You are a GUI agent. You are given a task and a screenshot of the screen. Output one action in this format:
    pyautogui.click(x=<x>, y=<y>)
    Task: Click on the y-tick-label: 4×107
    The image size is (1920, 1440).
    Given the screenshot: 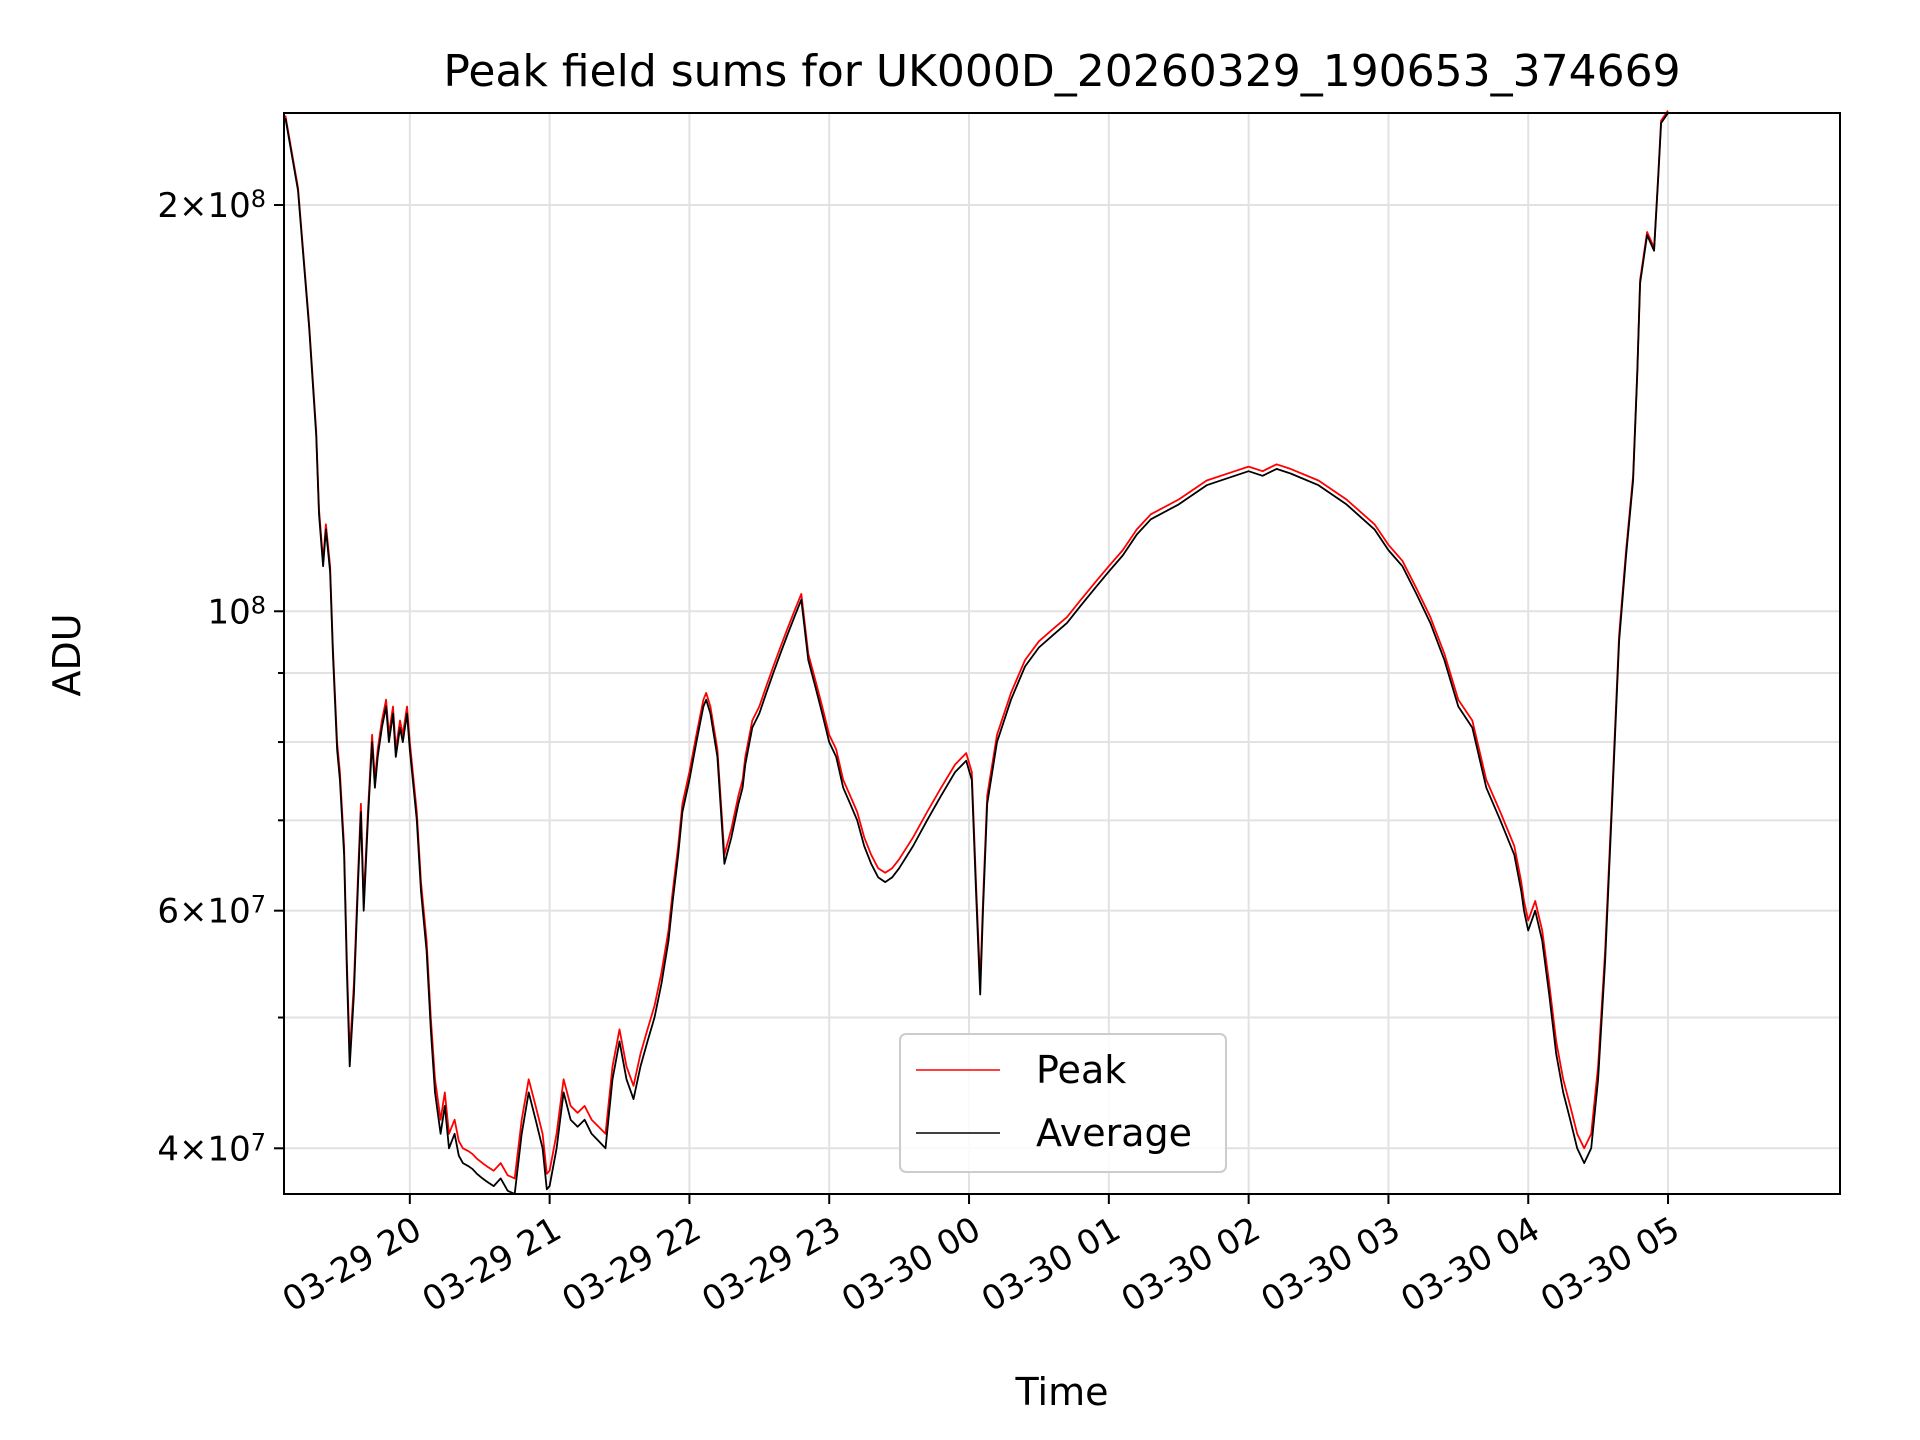 What is the action you would take?
    pyautogui.click(x=211, y=1149)
    